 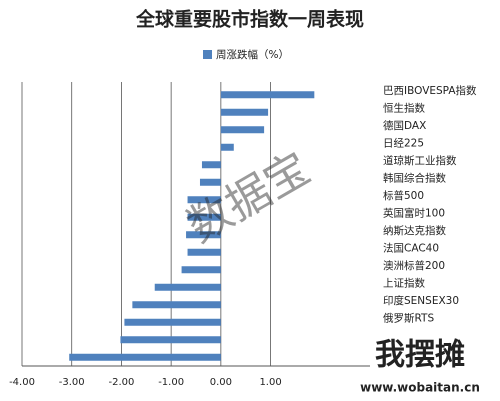 I want to click on y-tick-label: 澳洲标普200, so click(x=414, y=265).